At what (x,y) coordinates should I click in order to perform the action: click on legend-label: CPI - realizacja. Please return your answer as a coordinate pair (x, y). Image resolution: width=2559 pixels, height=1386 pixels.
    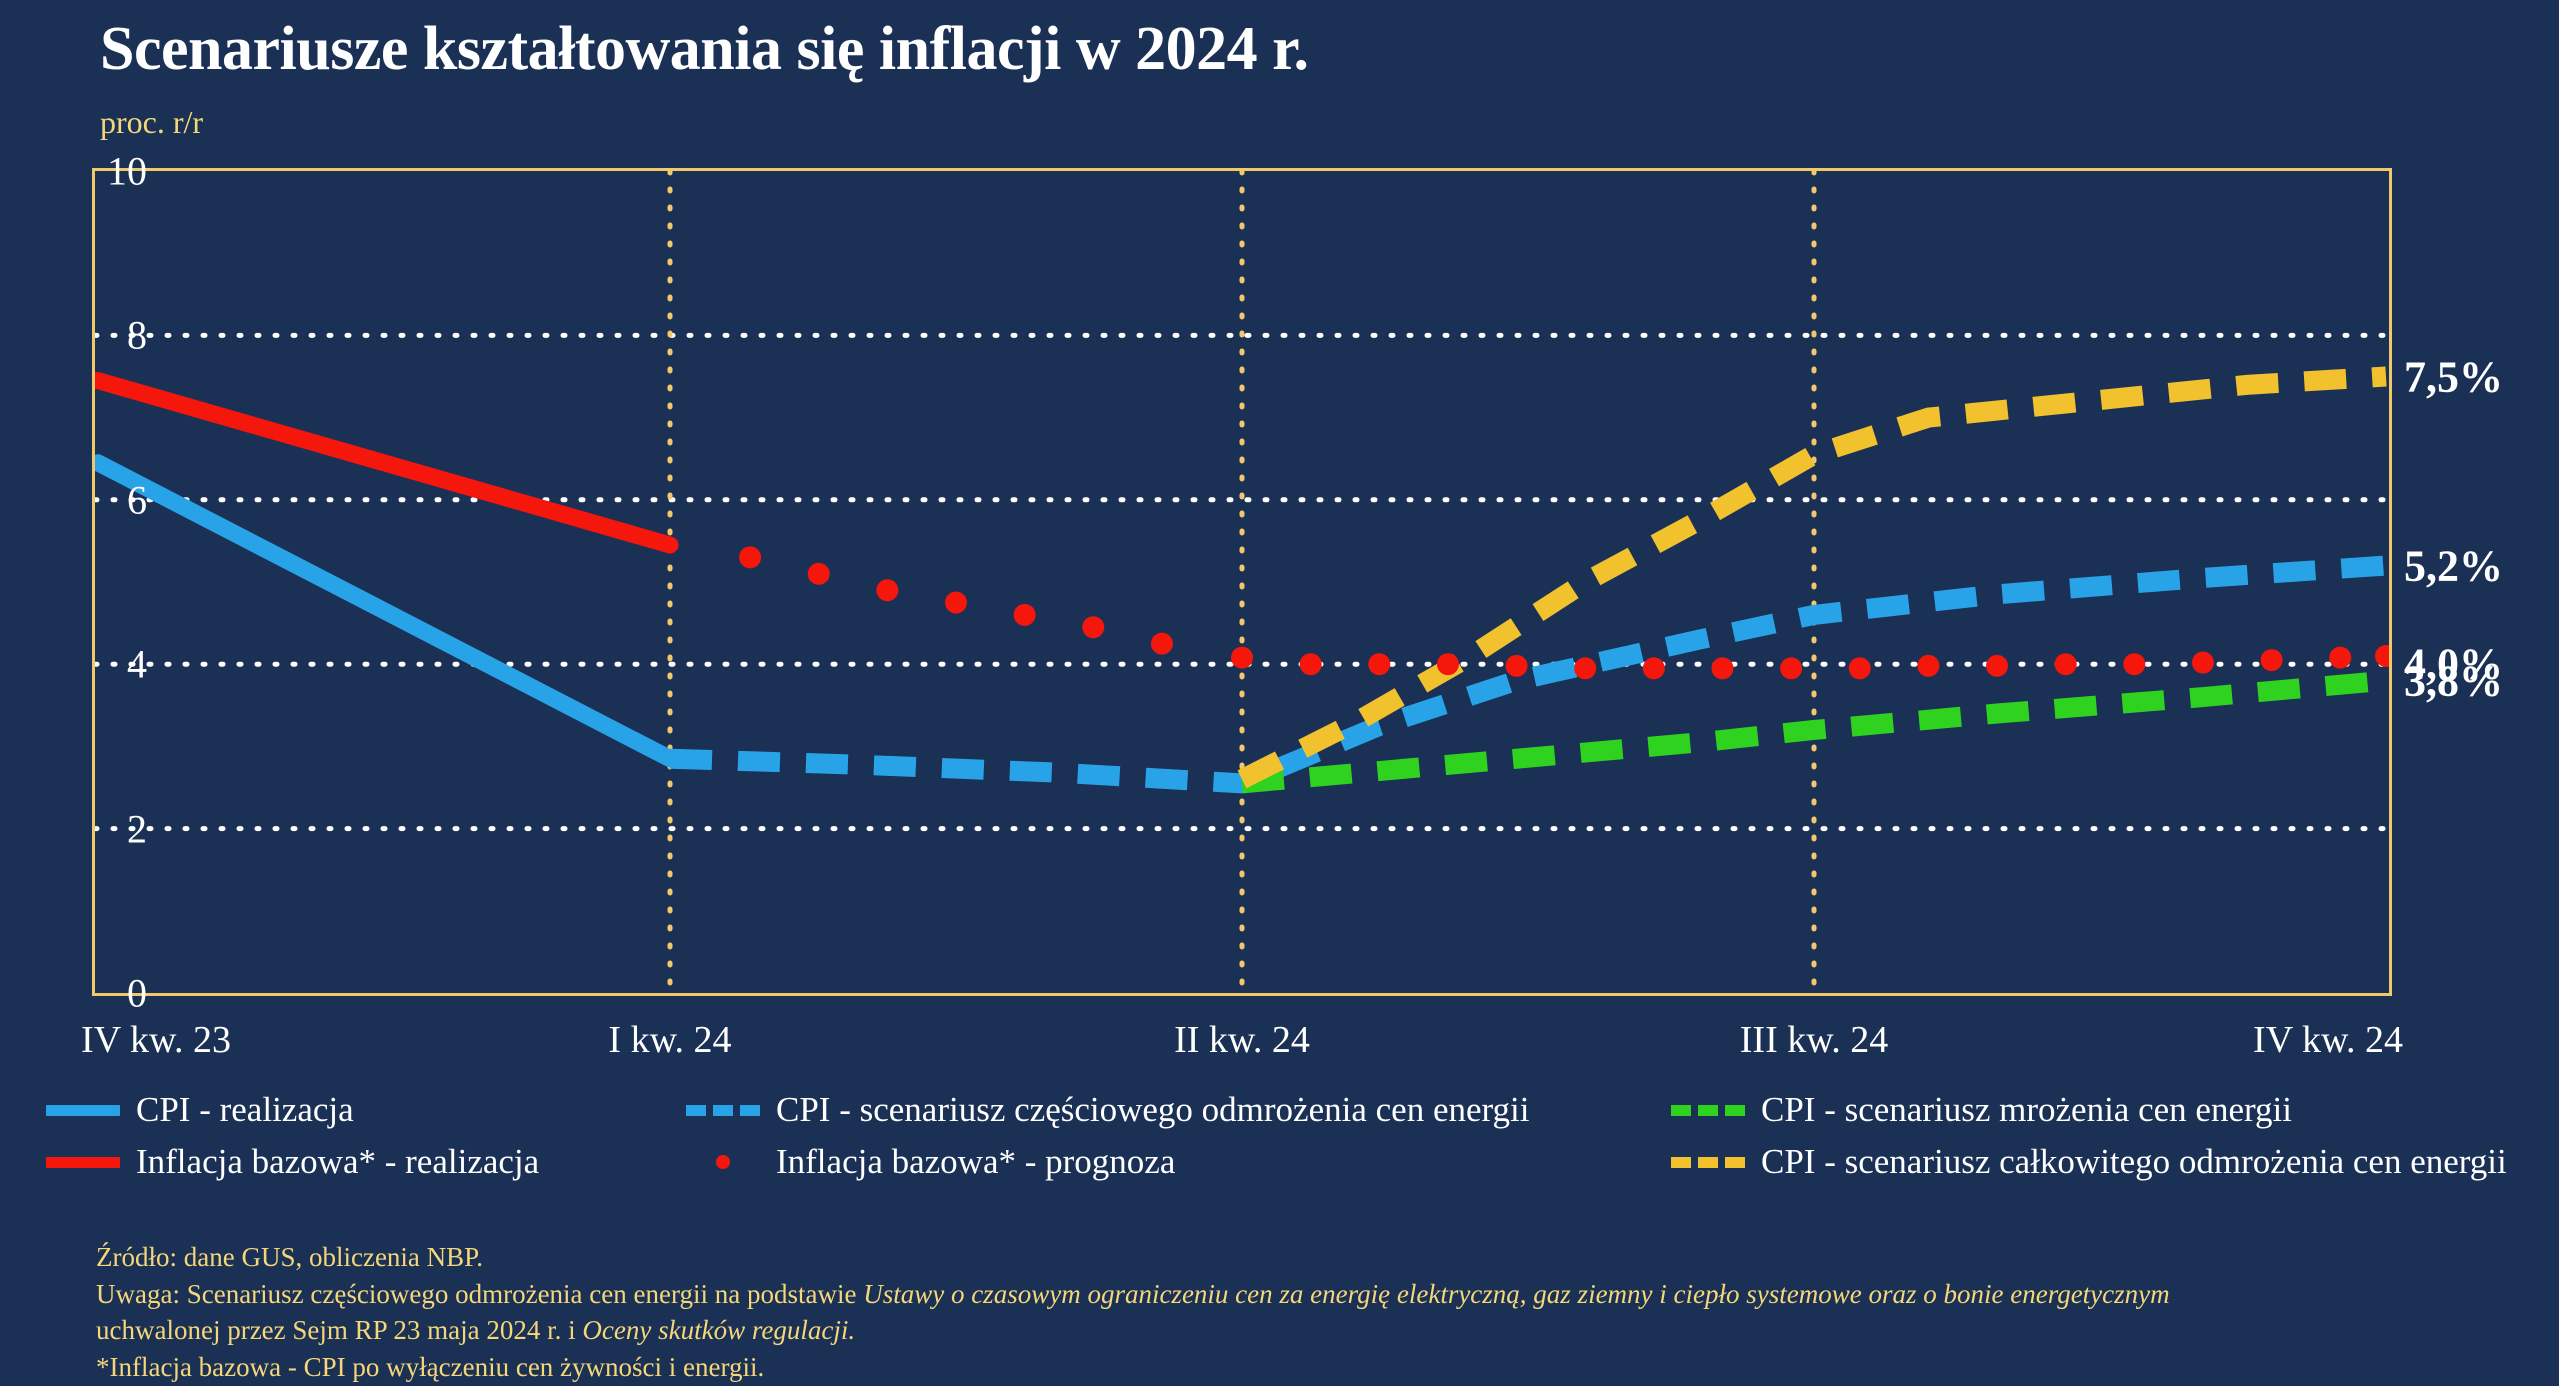
    Looking at the image, I should click on (245, 1109).